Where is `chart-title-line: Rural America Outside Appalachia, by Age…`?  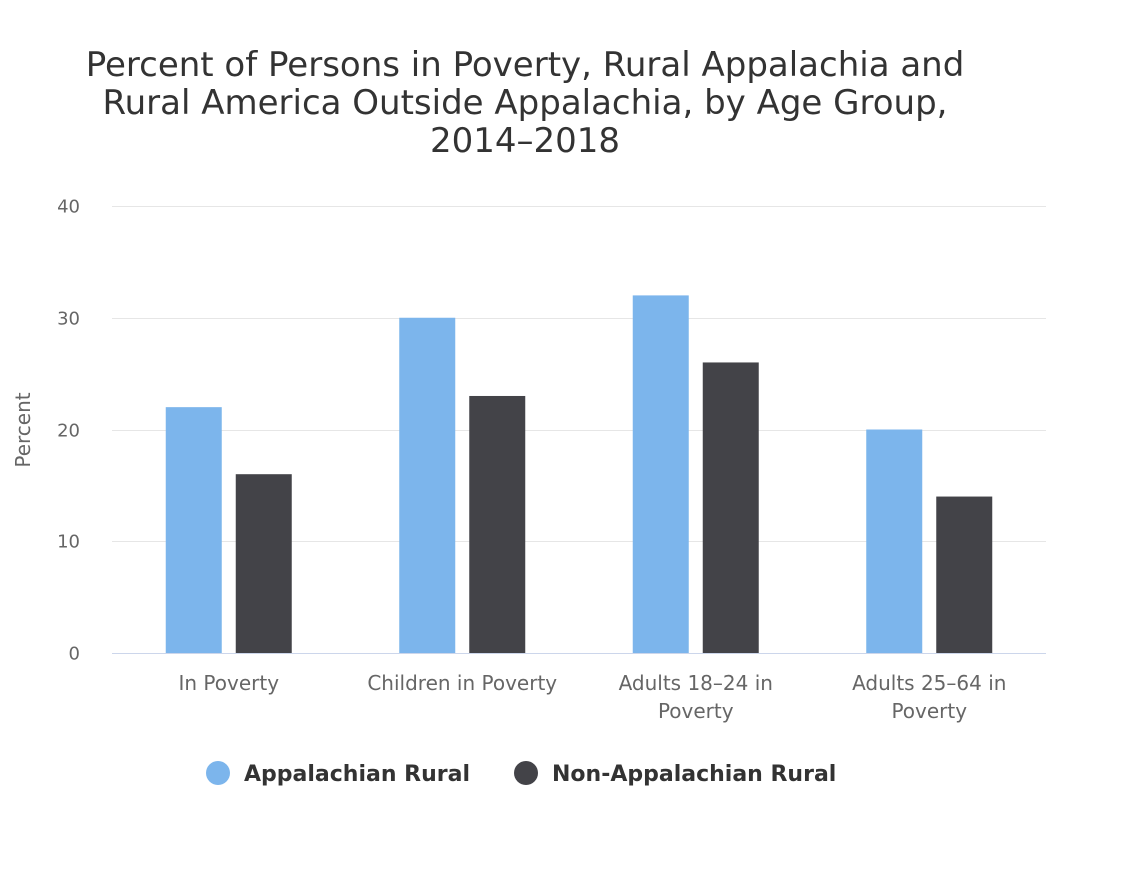 chart-title-line: Rural America Outside Appalachia, by Age… is located at coordinates (525, 103).